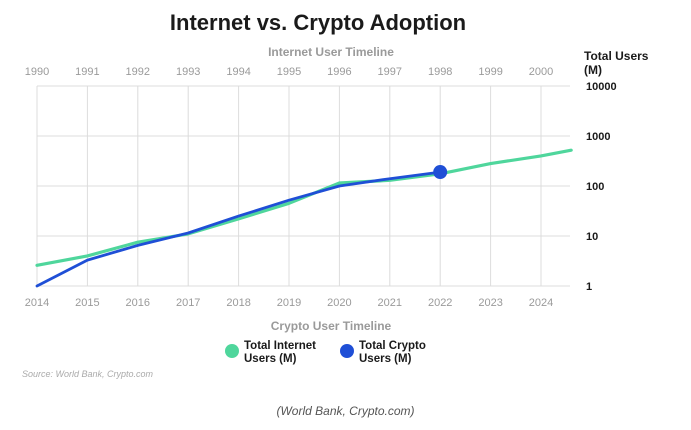 Image resolution: width=691 pixels, height=430 pixels. I want to click on legend-label-internet-line2: Users (M), so click(270, 359).